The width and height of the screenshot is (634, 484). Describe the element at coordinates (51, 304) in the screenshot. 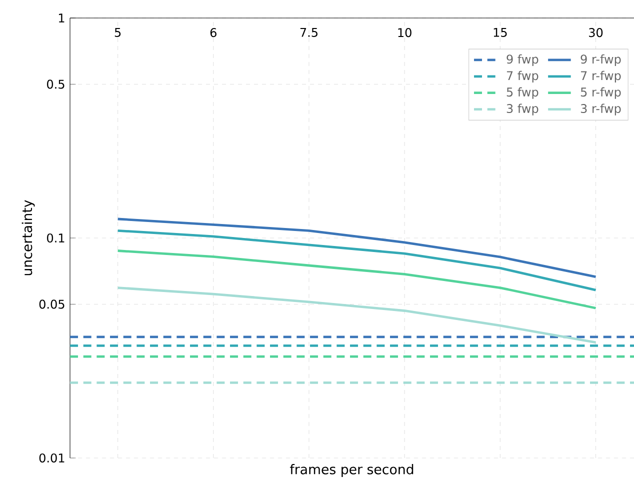

I see `y-tick-label: 0.05` at that location.